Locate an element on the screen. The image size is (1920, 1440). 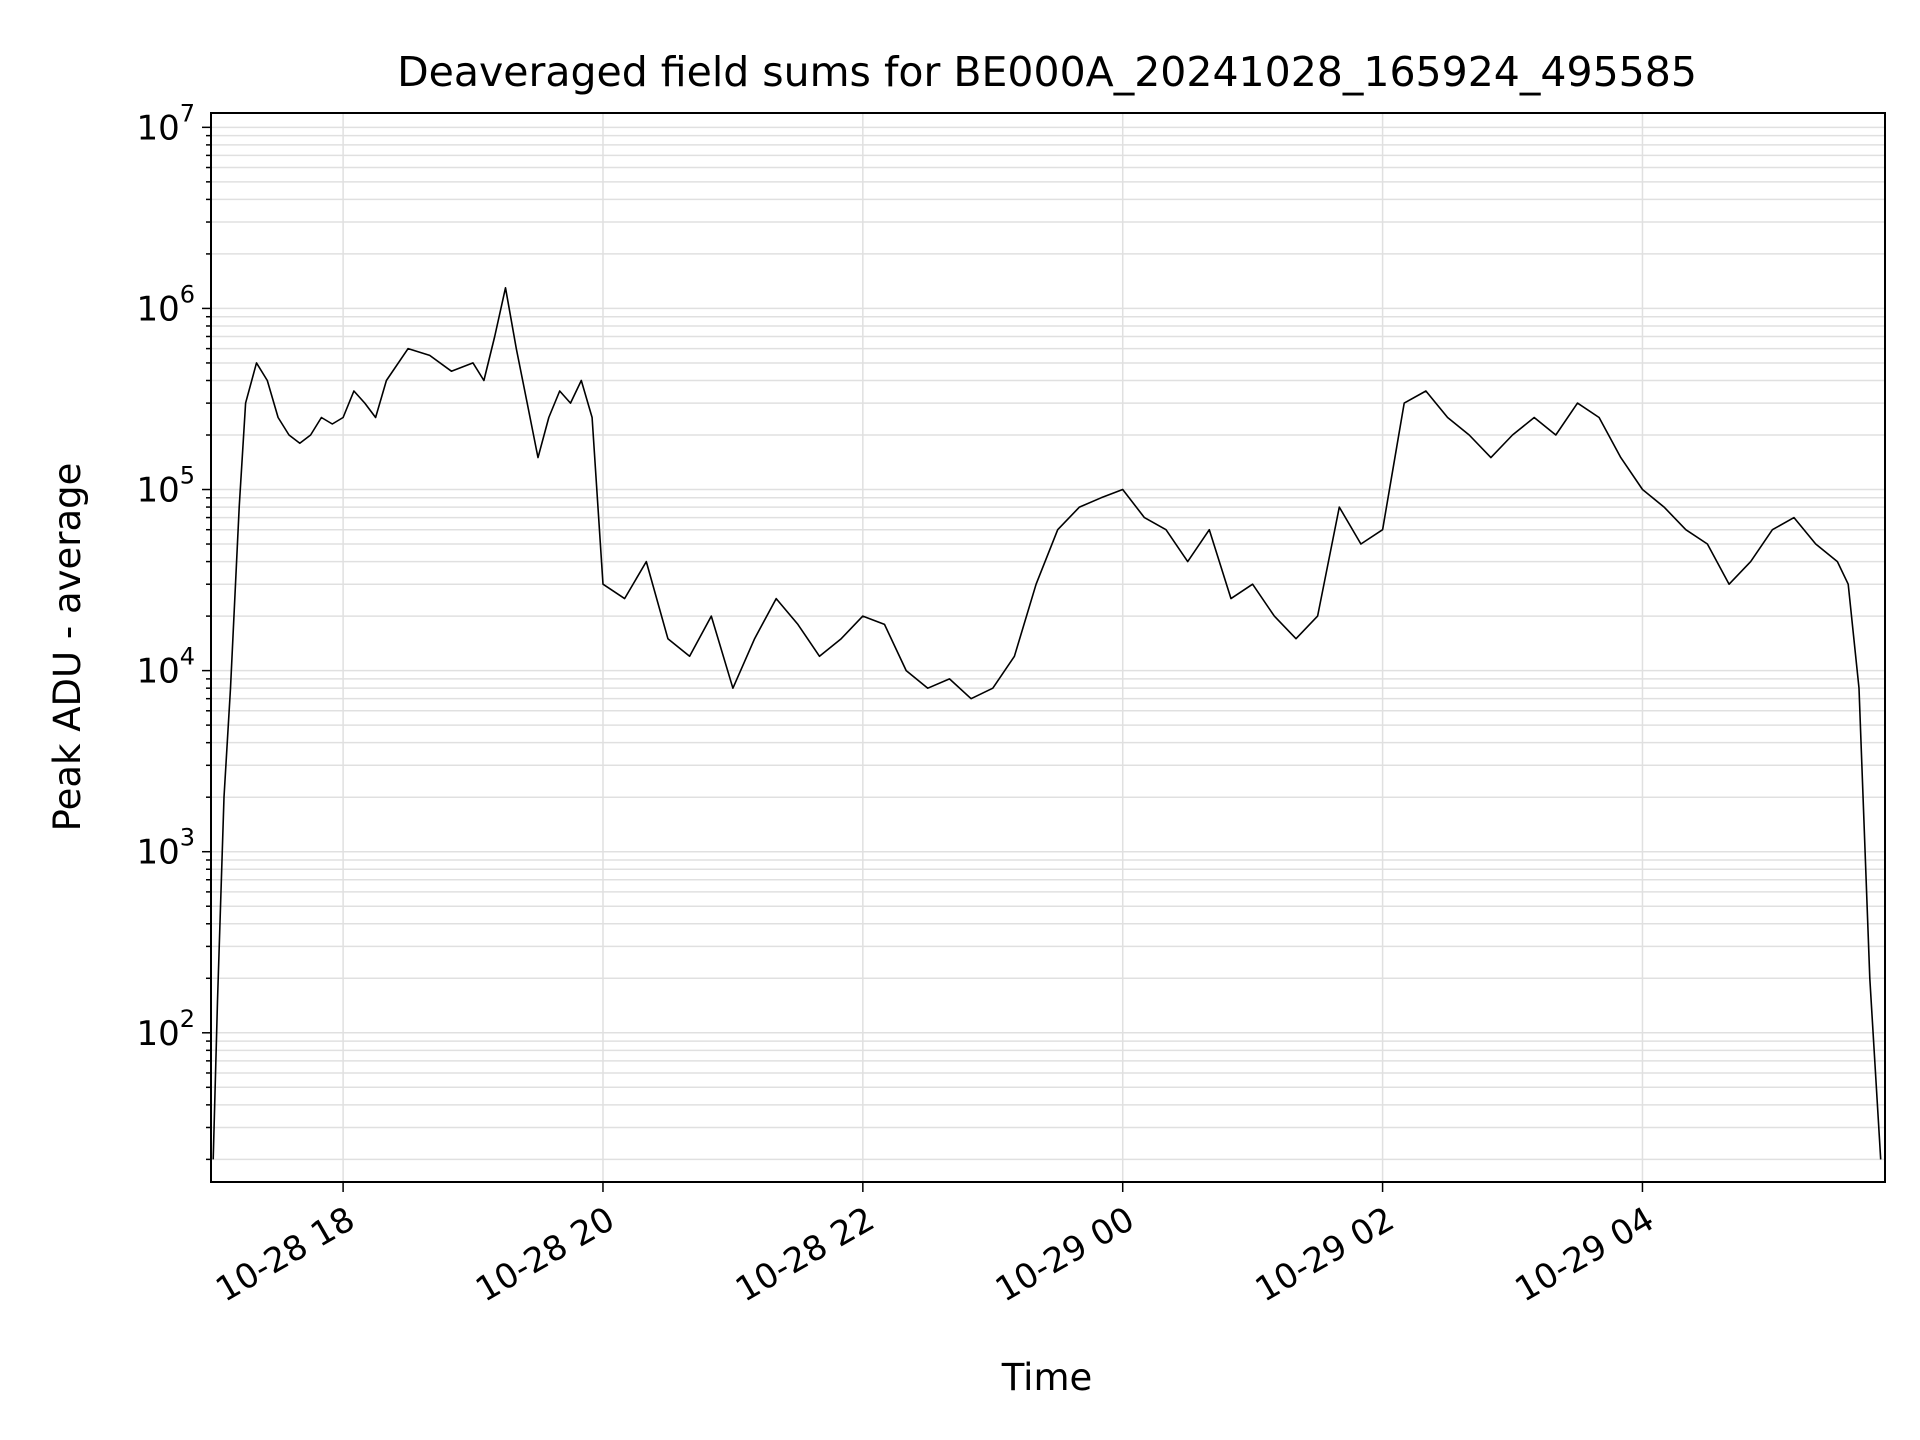
x-tick-label: 10-29 02 is located at coordinates (1325, 1254).